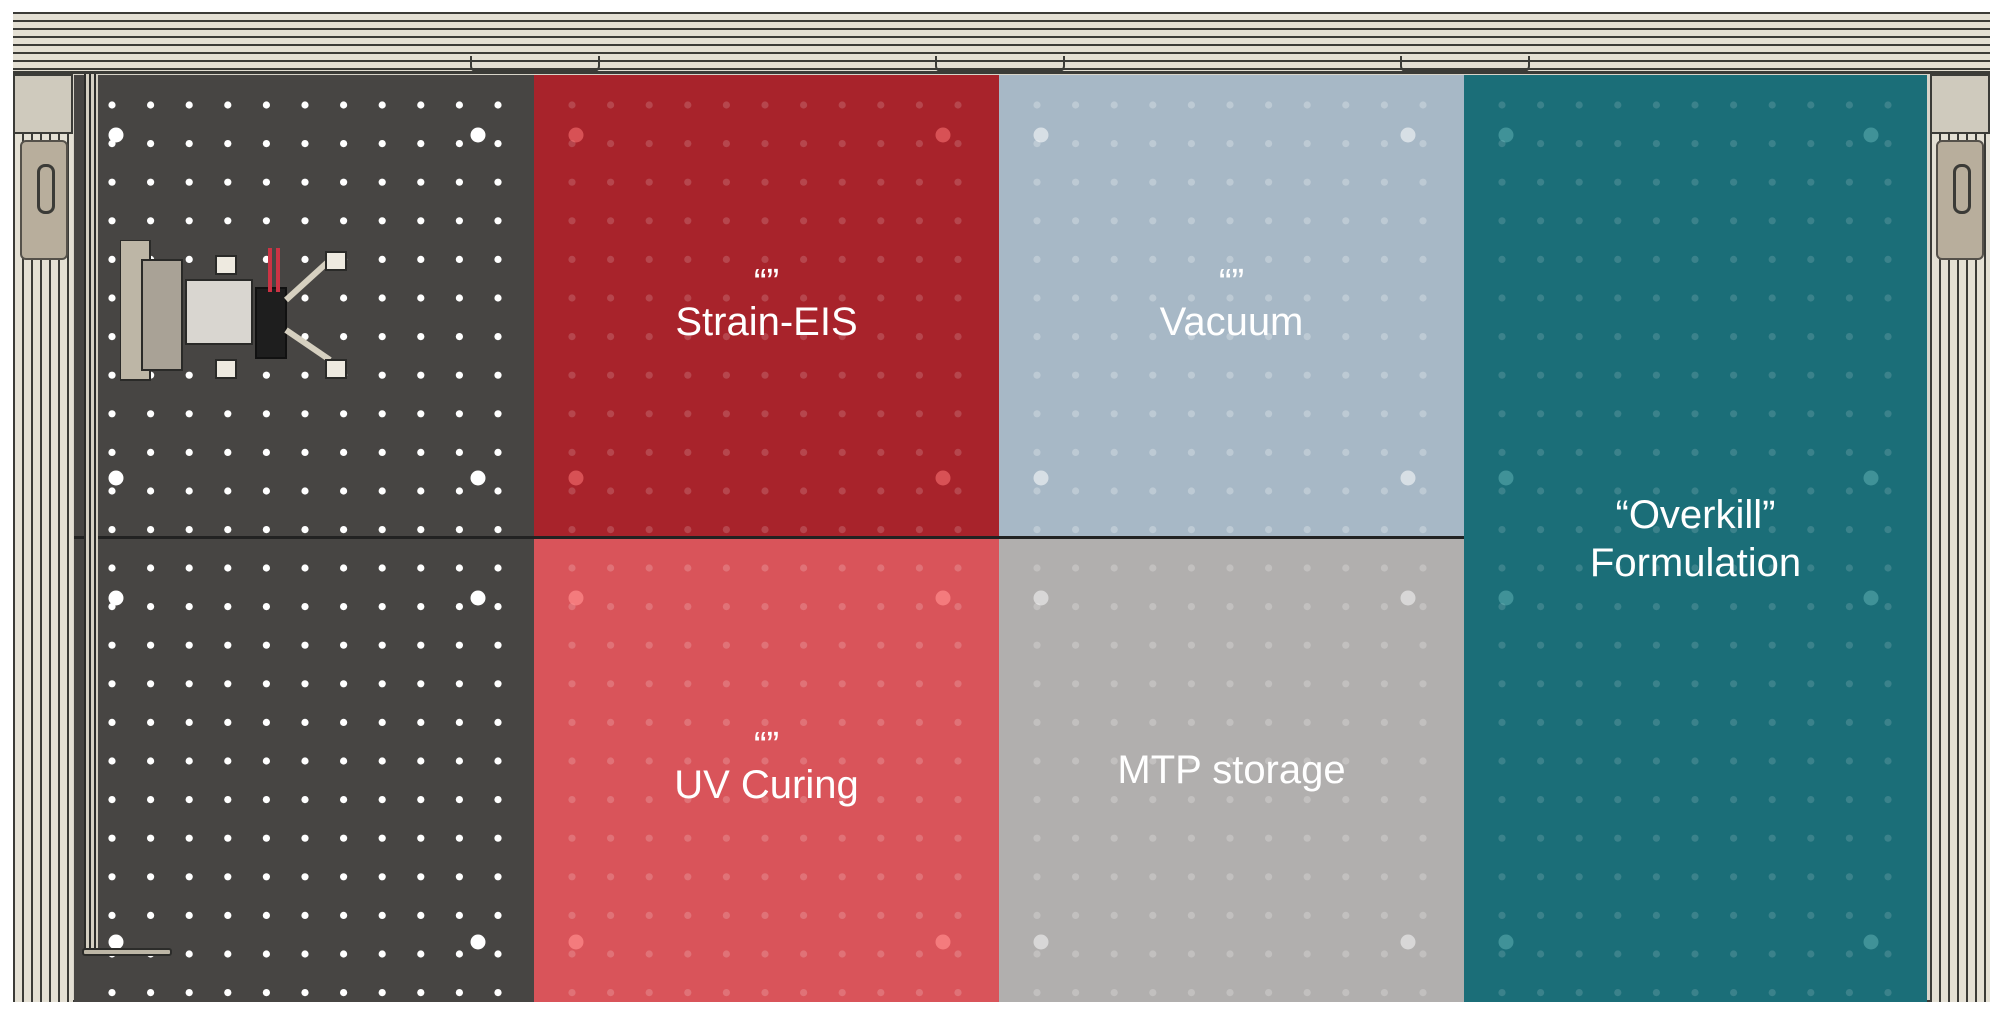 The image size is (2000, 1013). Describe the element at coordinates (1960, 200) in the screenshot. I see `right-mount-bracket` at that location.